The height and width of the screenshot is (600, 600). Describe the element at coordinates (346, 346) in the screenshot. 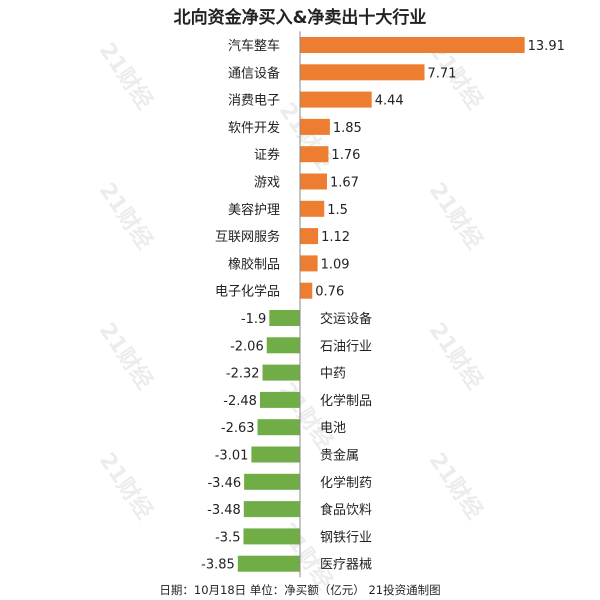

I see `category-label: 石油行业` at that location.